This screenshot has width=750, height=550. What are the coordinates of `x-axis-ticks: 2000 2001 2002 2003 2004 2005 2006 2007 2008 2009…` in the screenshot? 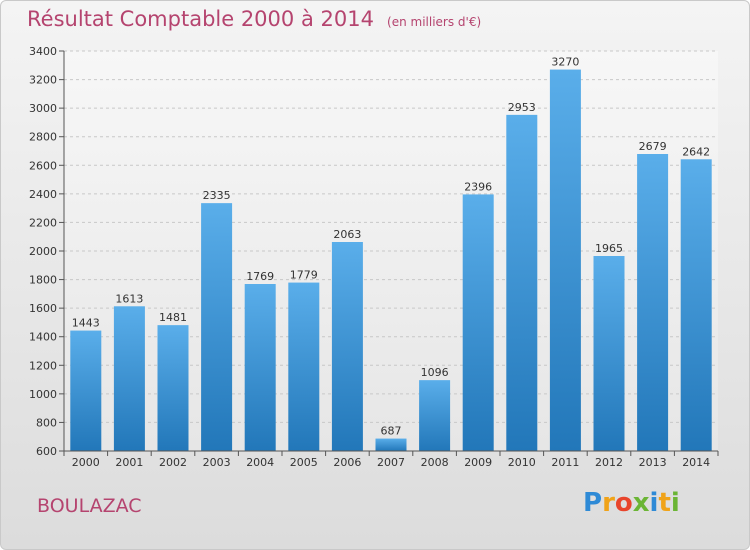 It's located at (391, 460).